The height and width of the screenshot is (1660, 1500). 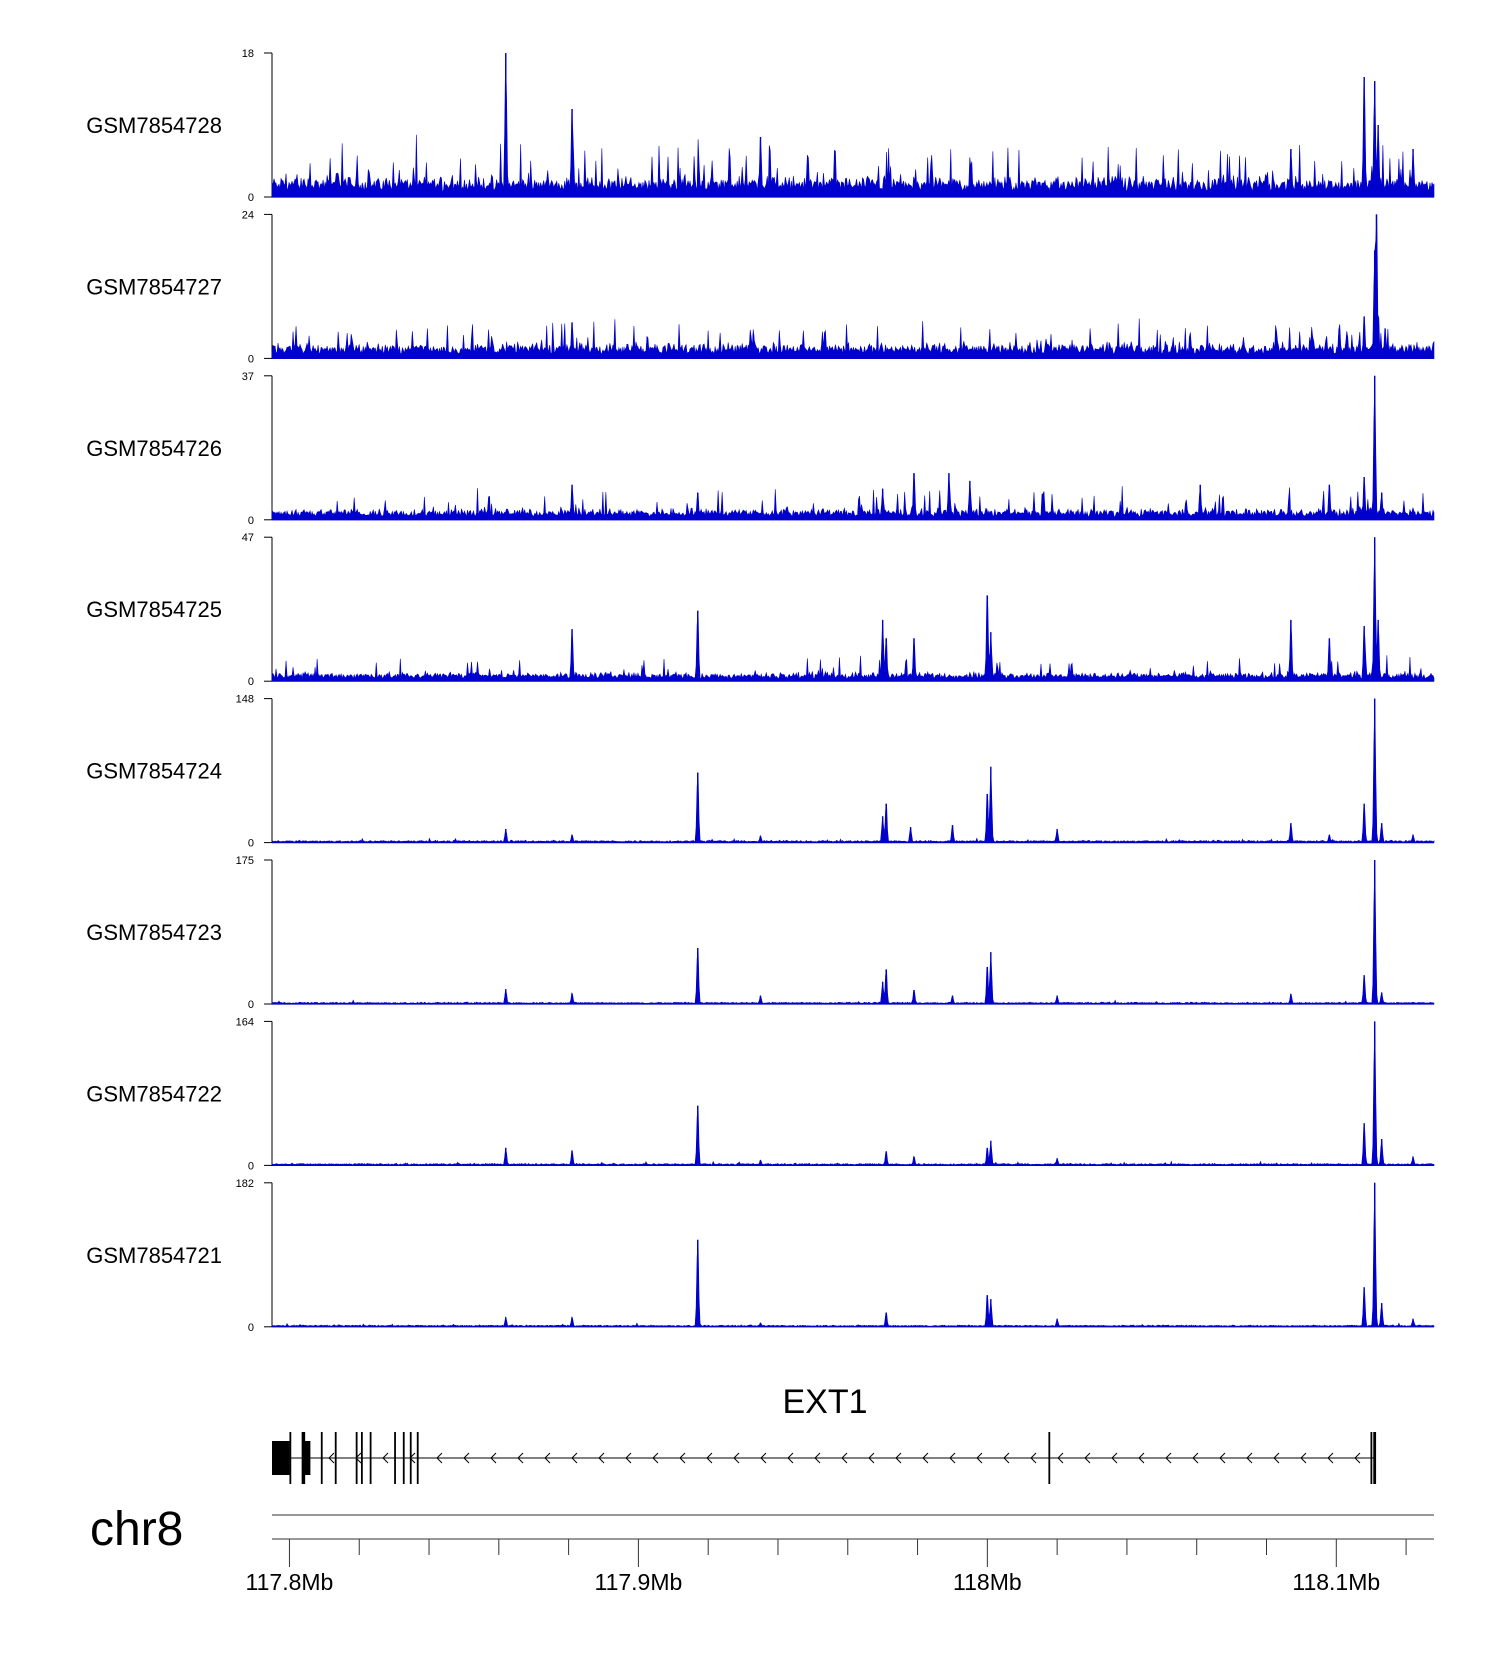 What do you see at coordinates (245, 700) in the screenshot?
I see `y-axis-max-label: 148` at bounding box center [245, 700].